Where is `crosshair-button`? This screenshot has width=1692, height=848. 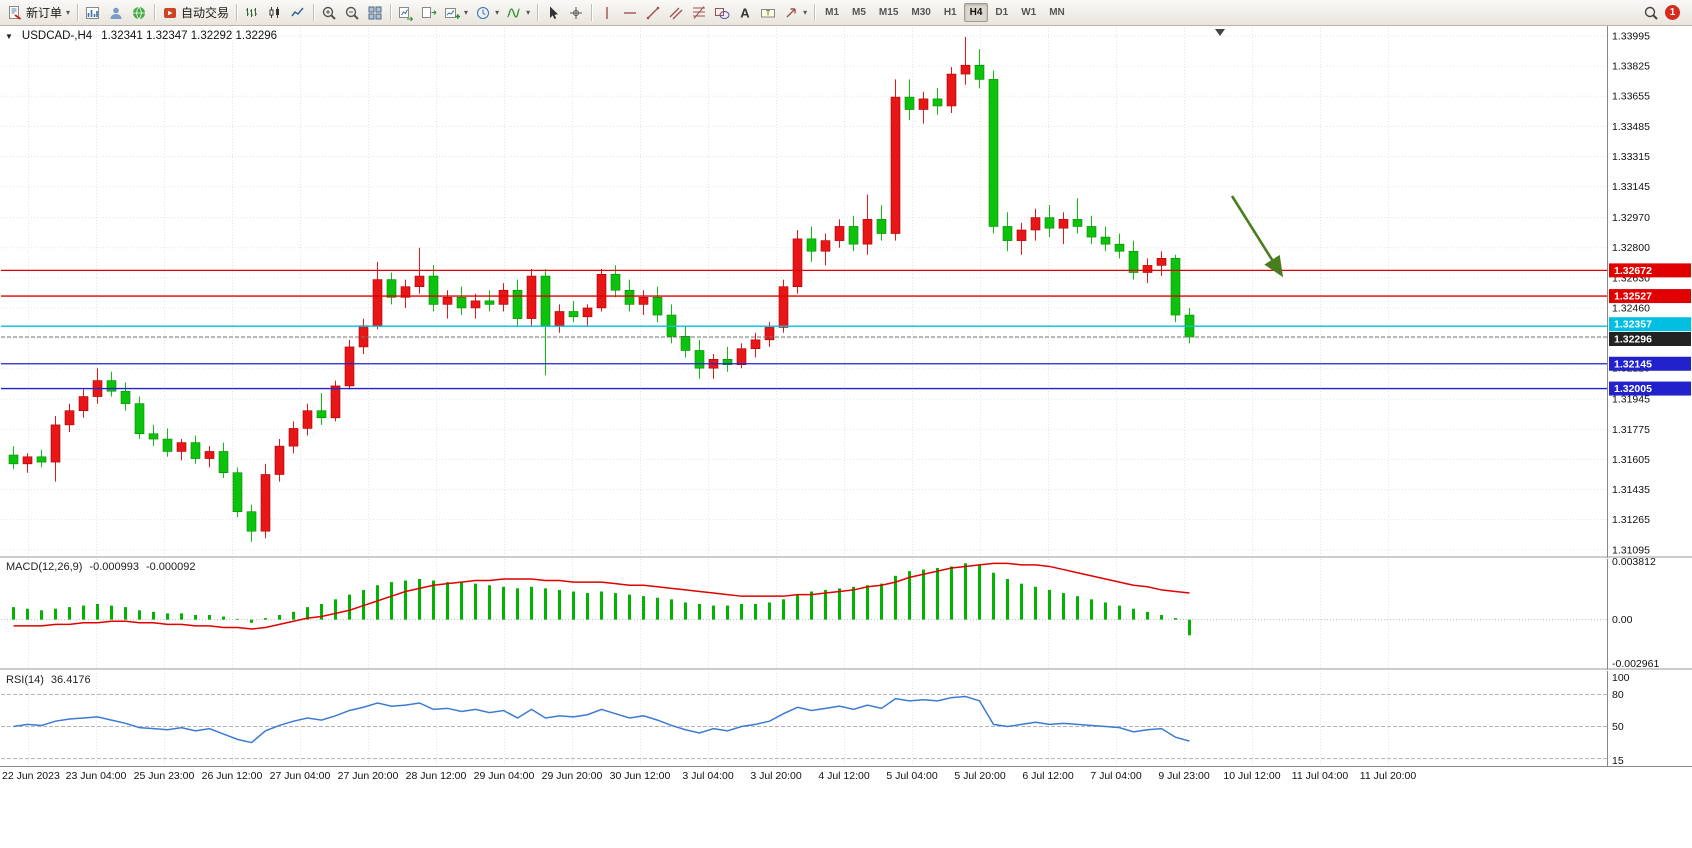 crosshair-button is located at coordinates (576, 12).